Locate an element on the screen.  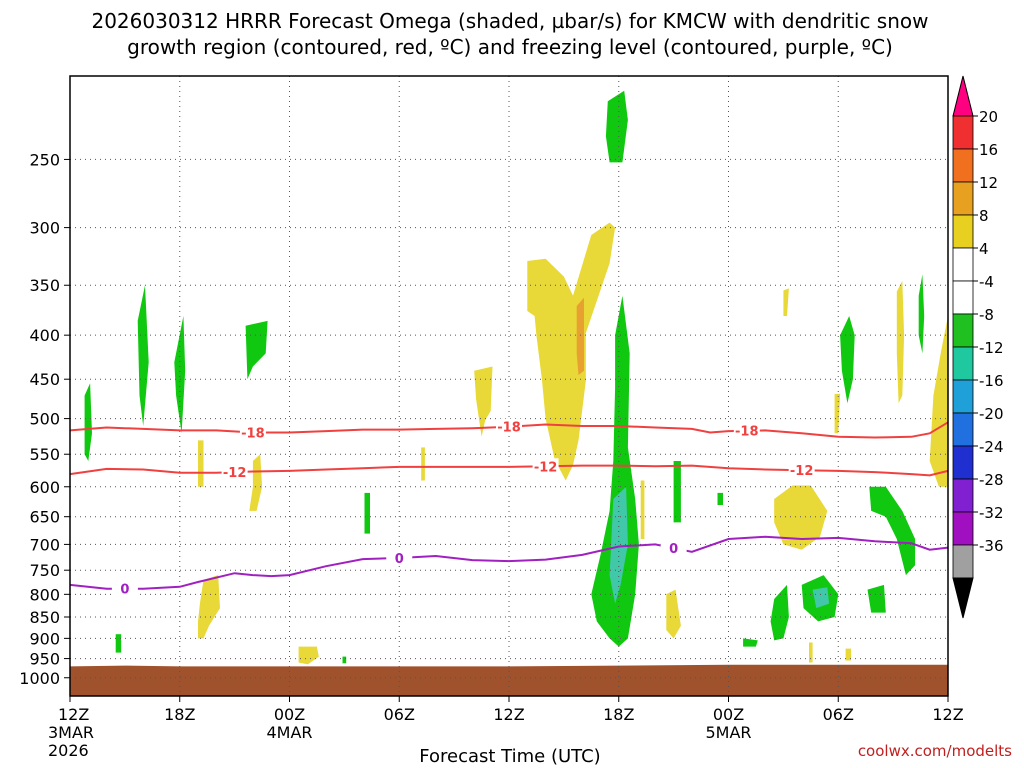
colorbar-label-1: 20 is located at coordinates (988, 117).